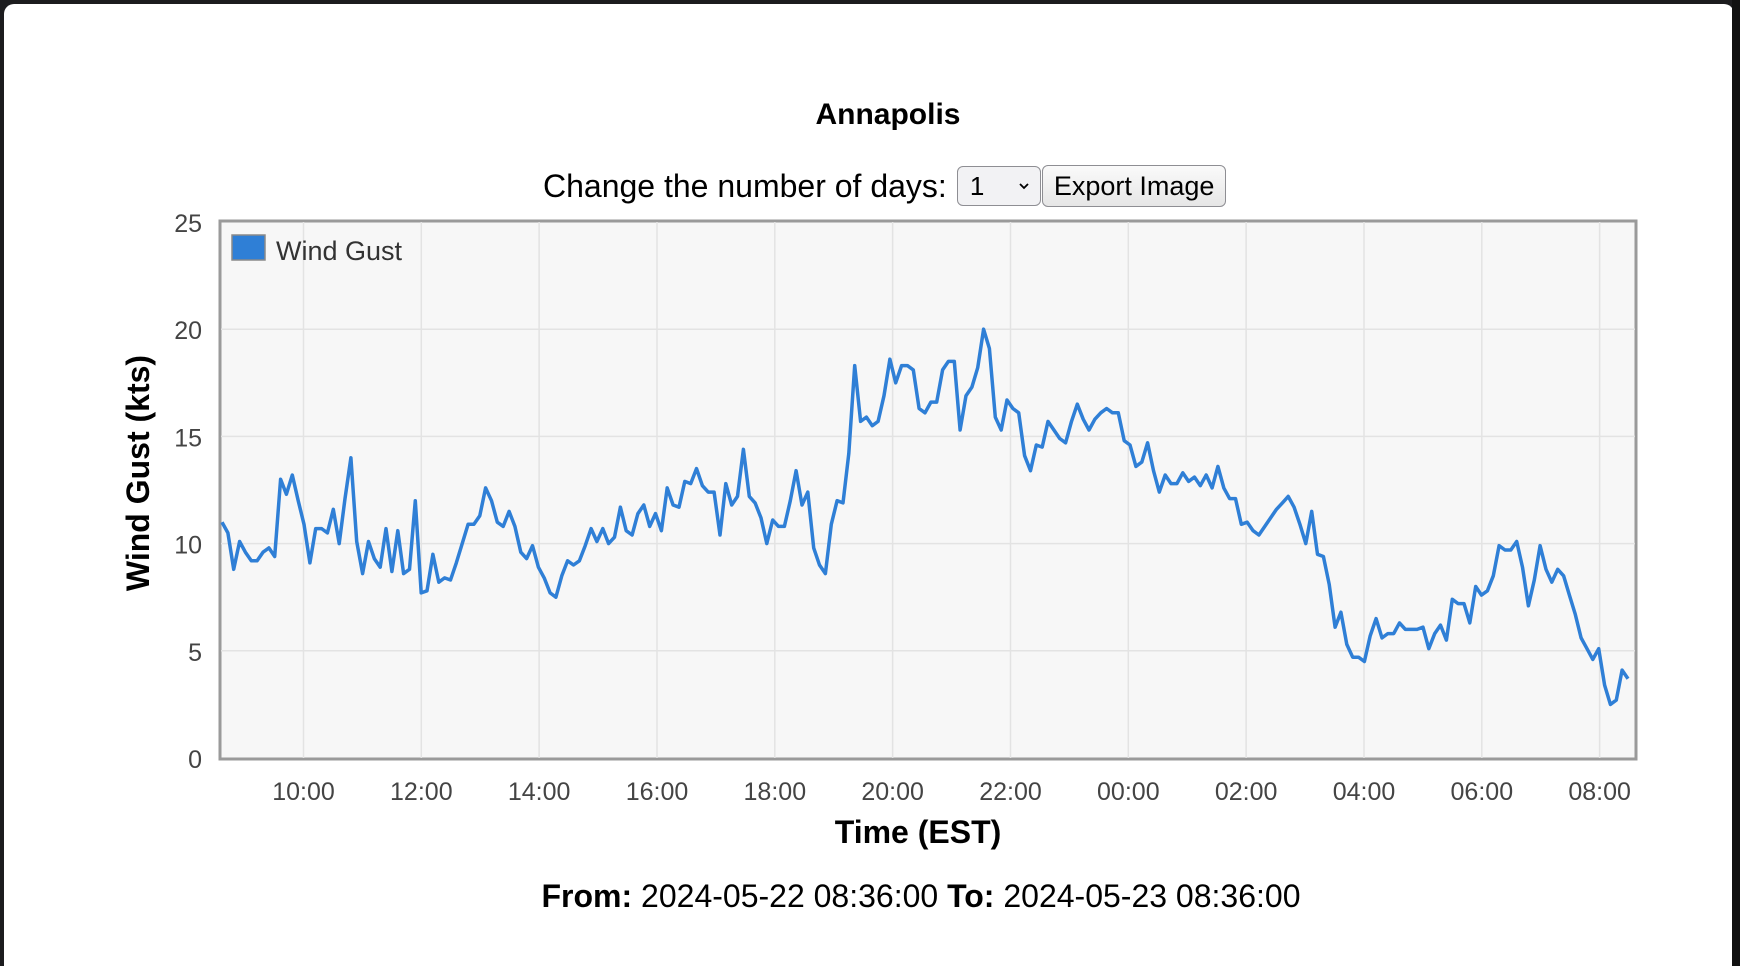 The height and width of the screenshot is (966, 1740). I want to click on to-label: To:, so click(971, 896).